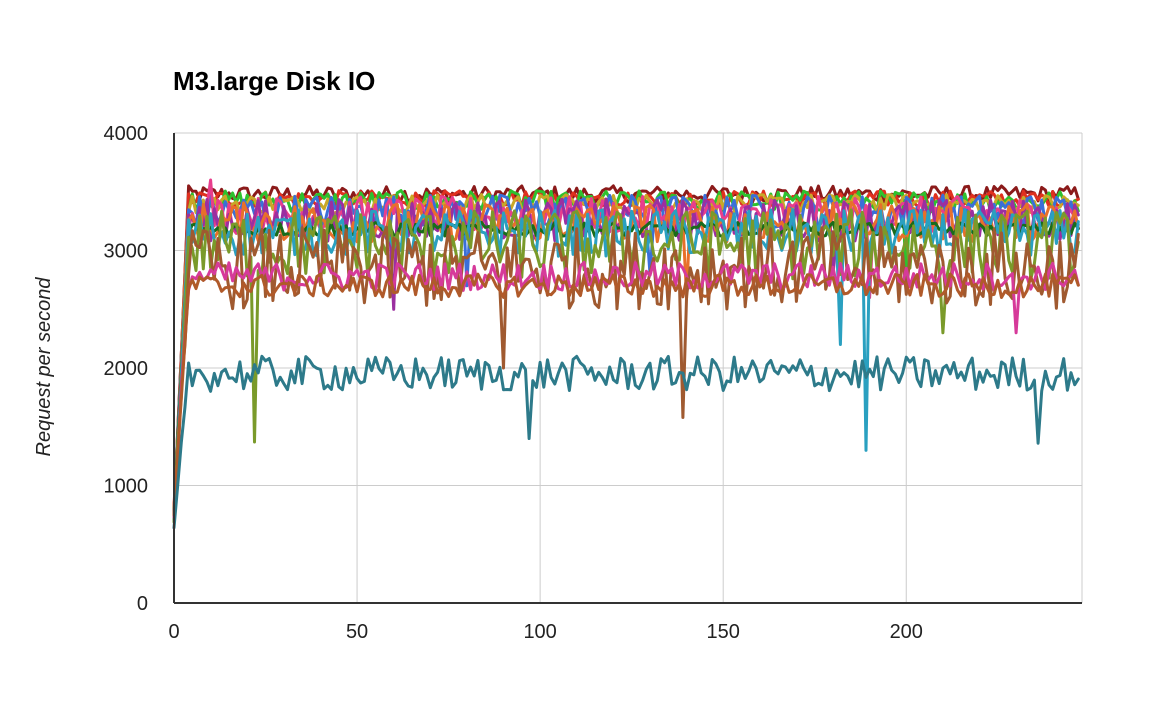  Describe the element at coordinates (274, 81) in the screenshot. I see `chart-title: M3.large Disk IO` at that location.